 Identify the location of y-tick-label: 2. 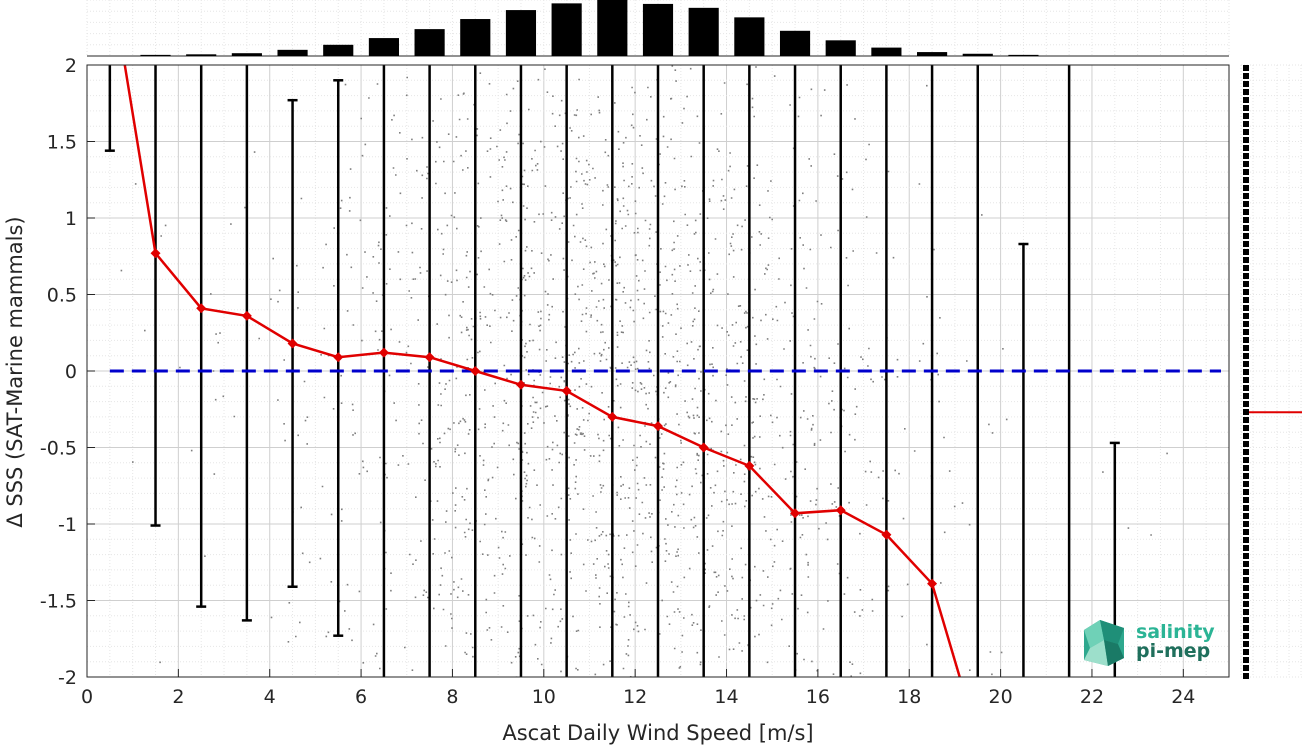
(71, 66).